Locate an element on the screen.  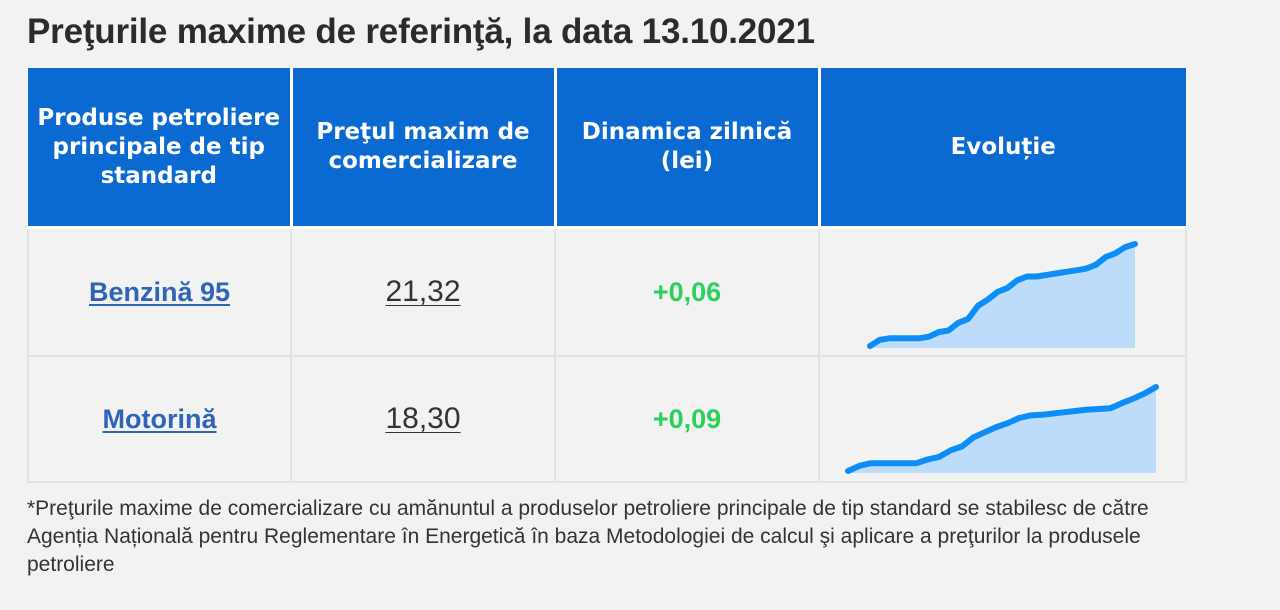
price-cell: 18,30 is located at coordinates (423, 419).